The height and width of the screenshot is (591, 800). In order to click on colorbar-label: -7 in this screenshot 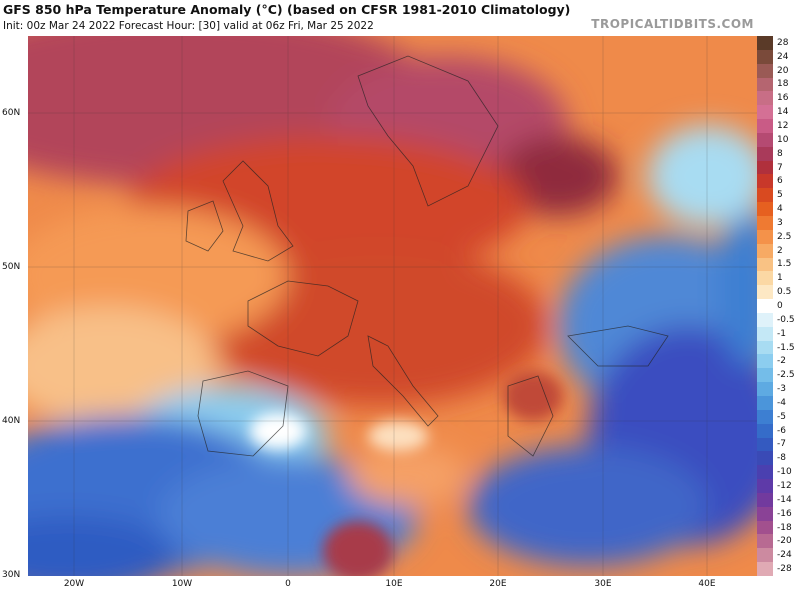, I will do `click(781, 444)`.